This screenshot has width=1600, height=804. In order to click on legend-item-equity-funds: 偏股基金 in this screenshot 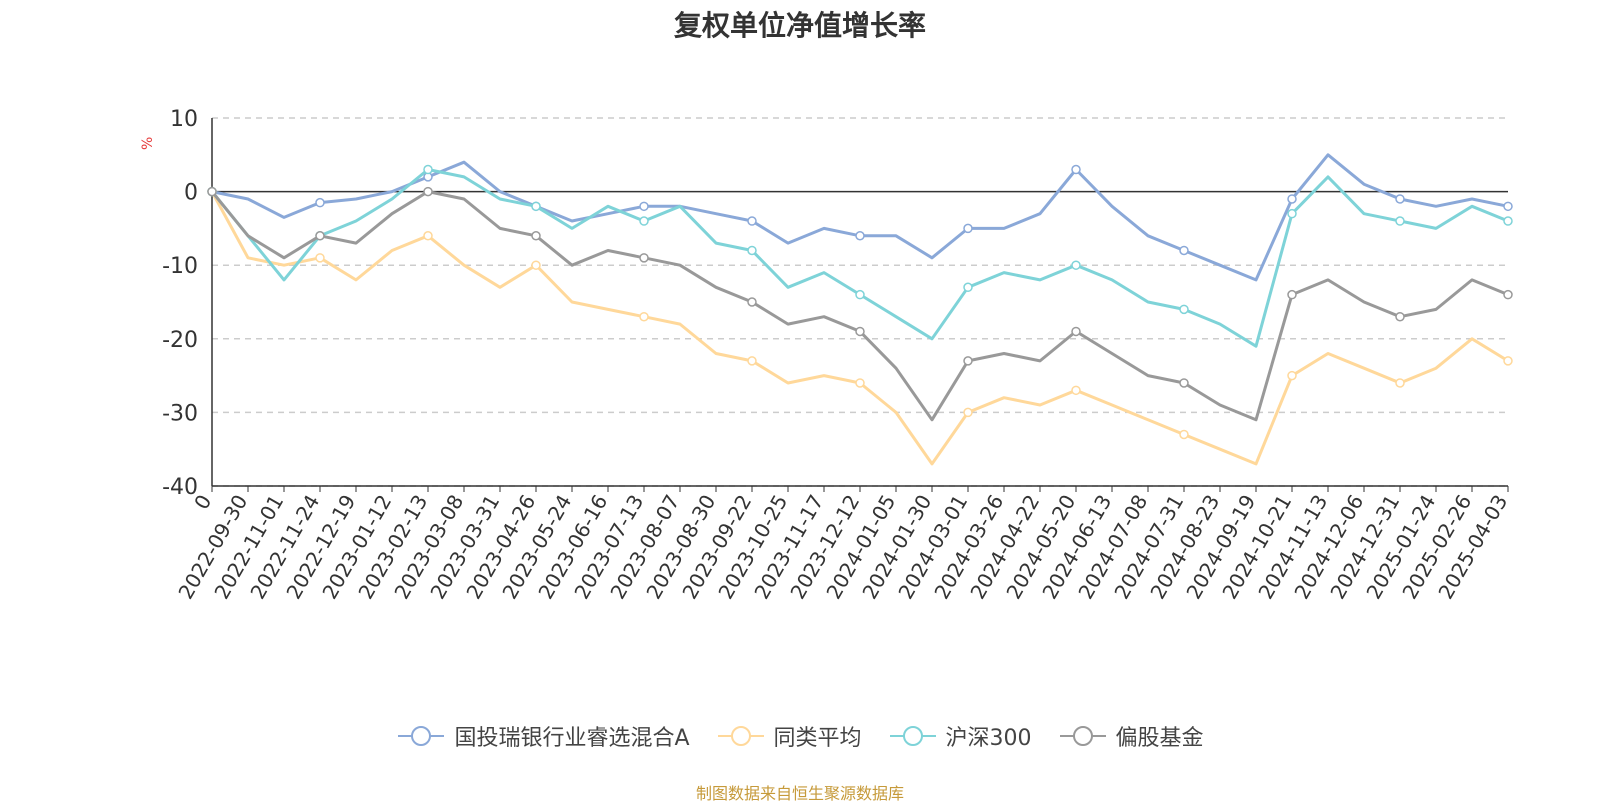, I will do `click(1131, 736)`.